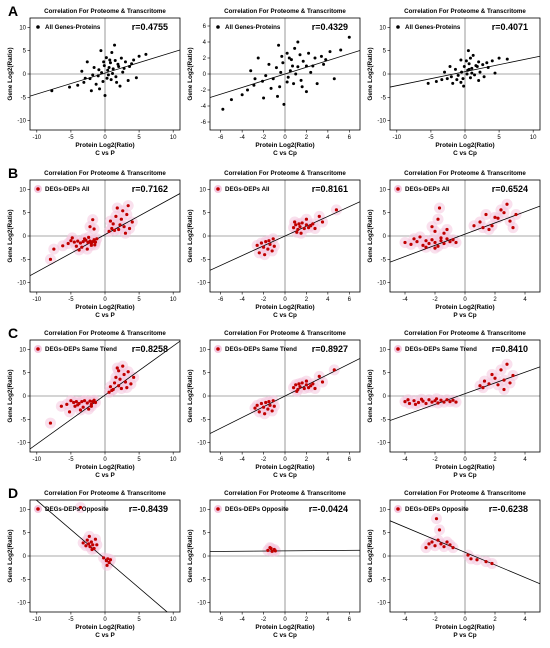 Image resolution: width=550 pixels, height=648 pixels. What do you see at coordinates (385, 557) in the screenshot?
I see `y-tick-label: 0` at bounding box center [385, 557].